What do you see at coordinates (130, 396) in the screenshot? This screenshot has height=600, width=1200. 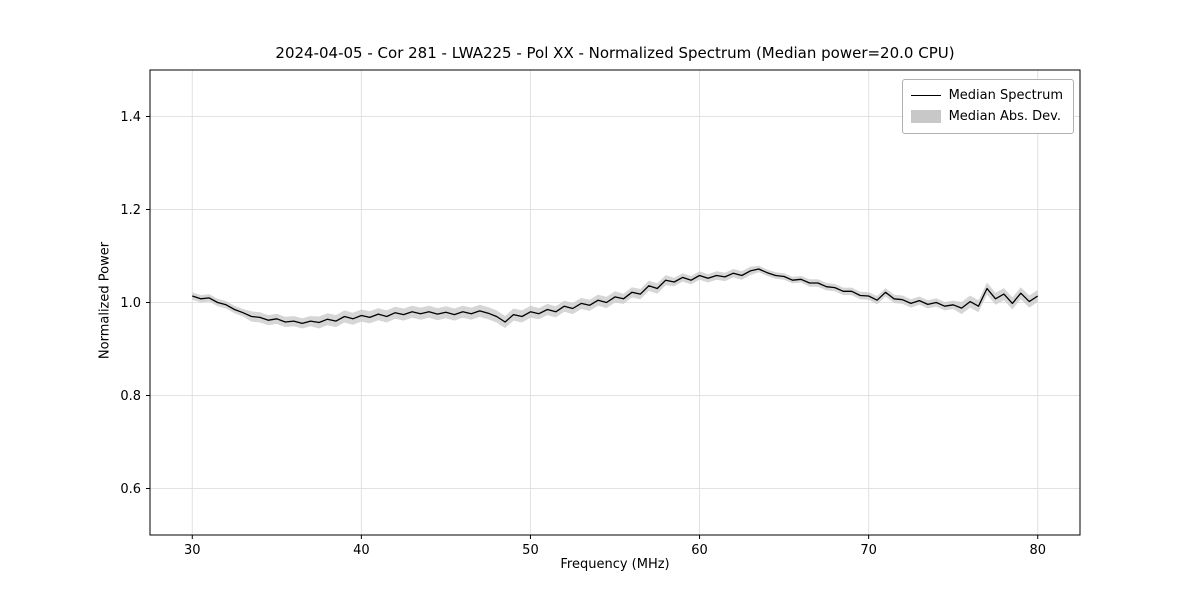 I see `y-tick-label: 0.8` at bounding box center [130, 396].